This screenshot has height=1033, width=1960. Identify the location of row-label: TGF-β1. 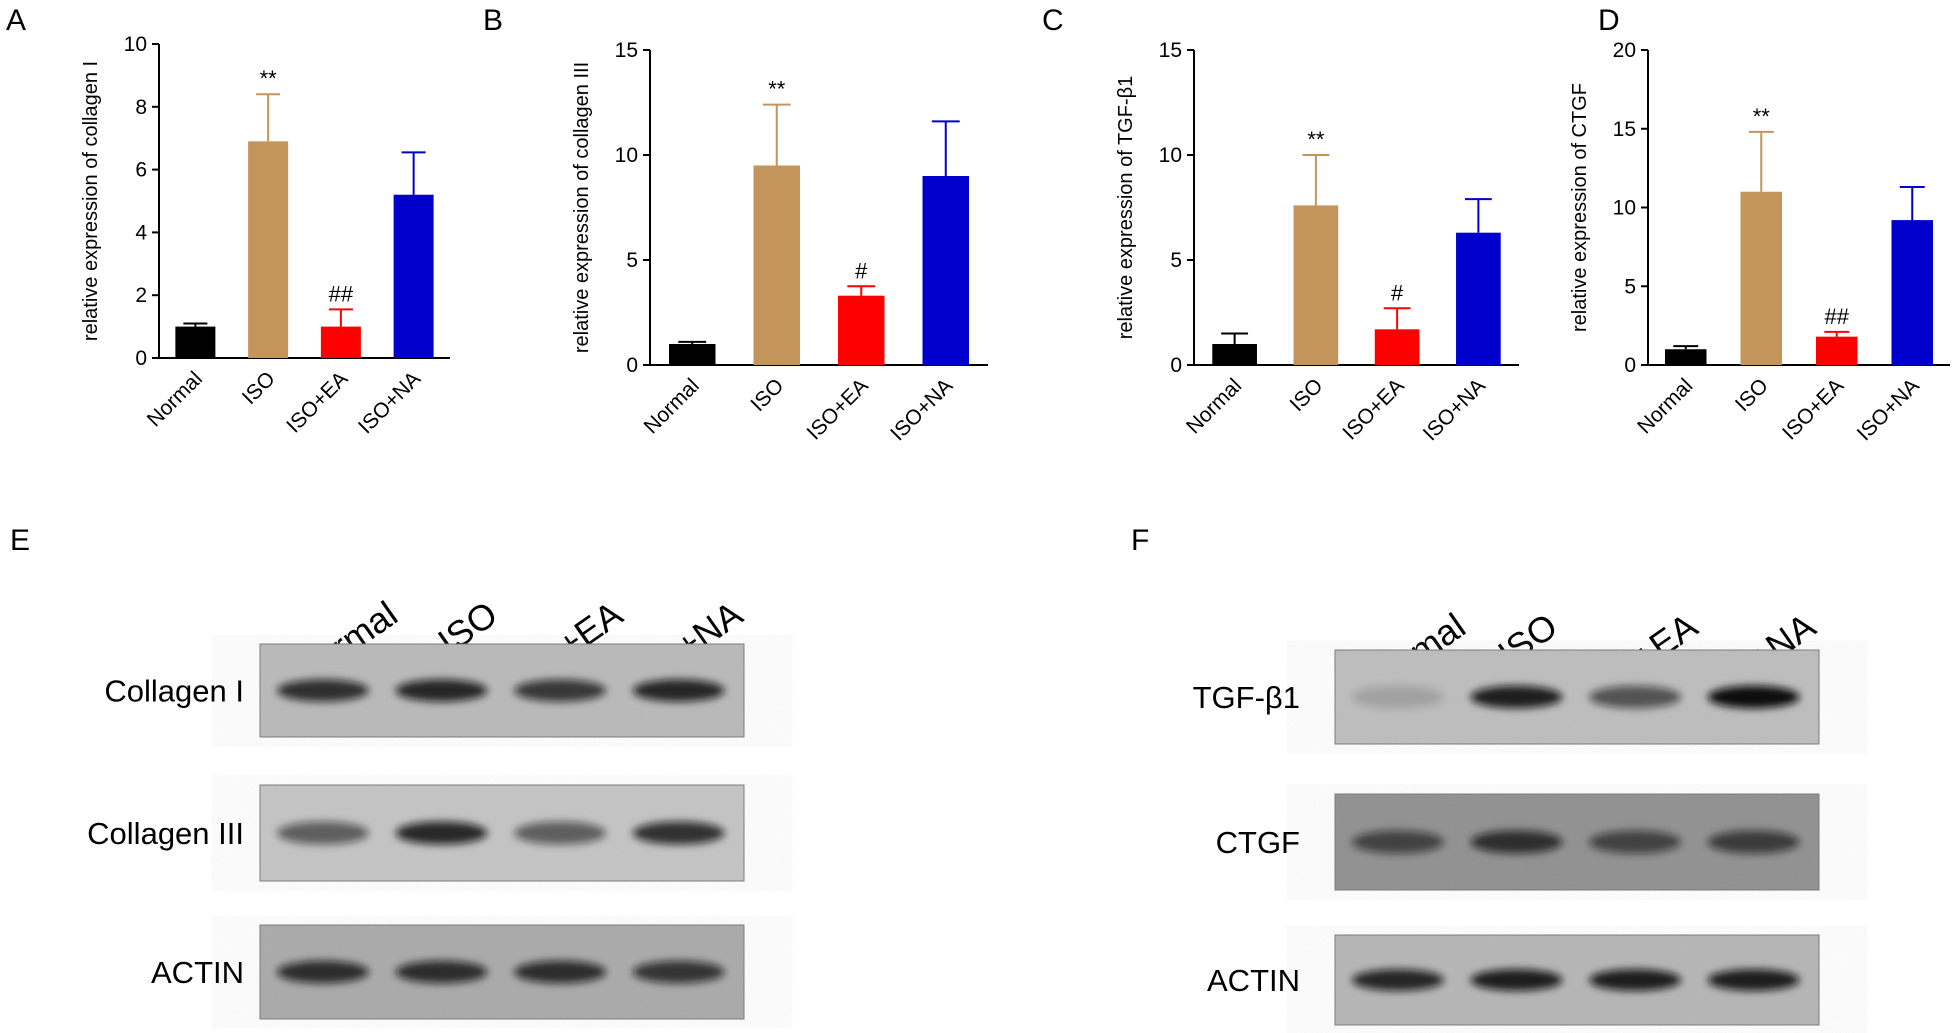
(1246, 697).